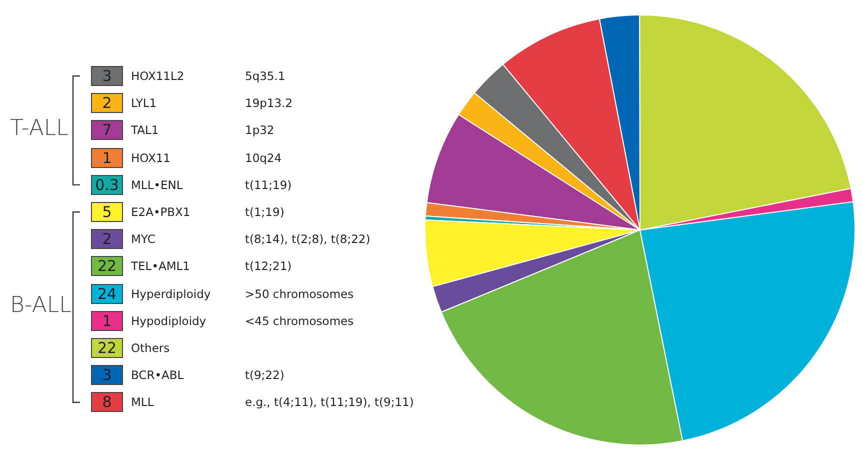 Image resolution: width=862 pixels, height=460 pixels. I want to click on legend-label: Hypodiploidy, so click(168, 321).